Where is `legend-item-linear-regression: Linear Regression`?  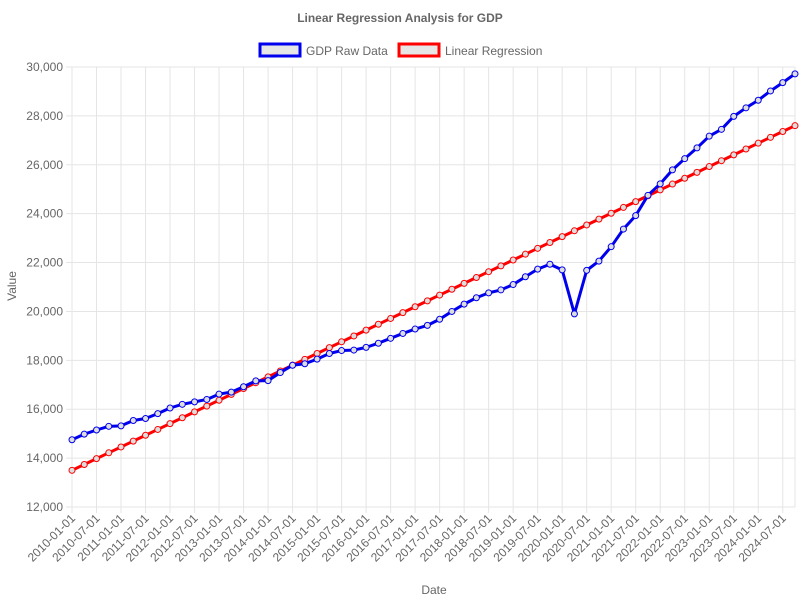 legend-item-linear-regression: Linear Regression is located at coordinates (469, 50).